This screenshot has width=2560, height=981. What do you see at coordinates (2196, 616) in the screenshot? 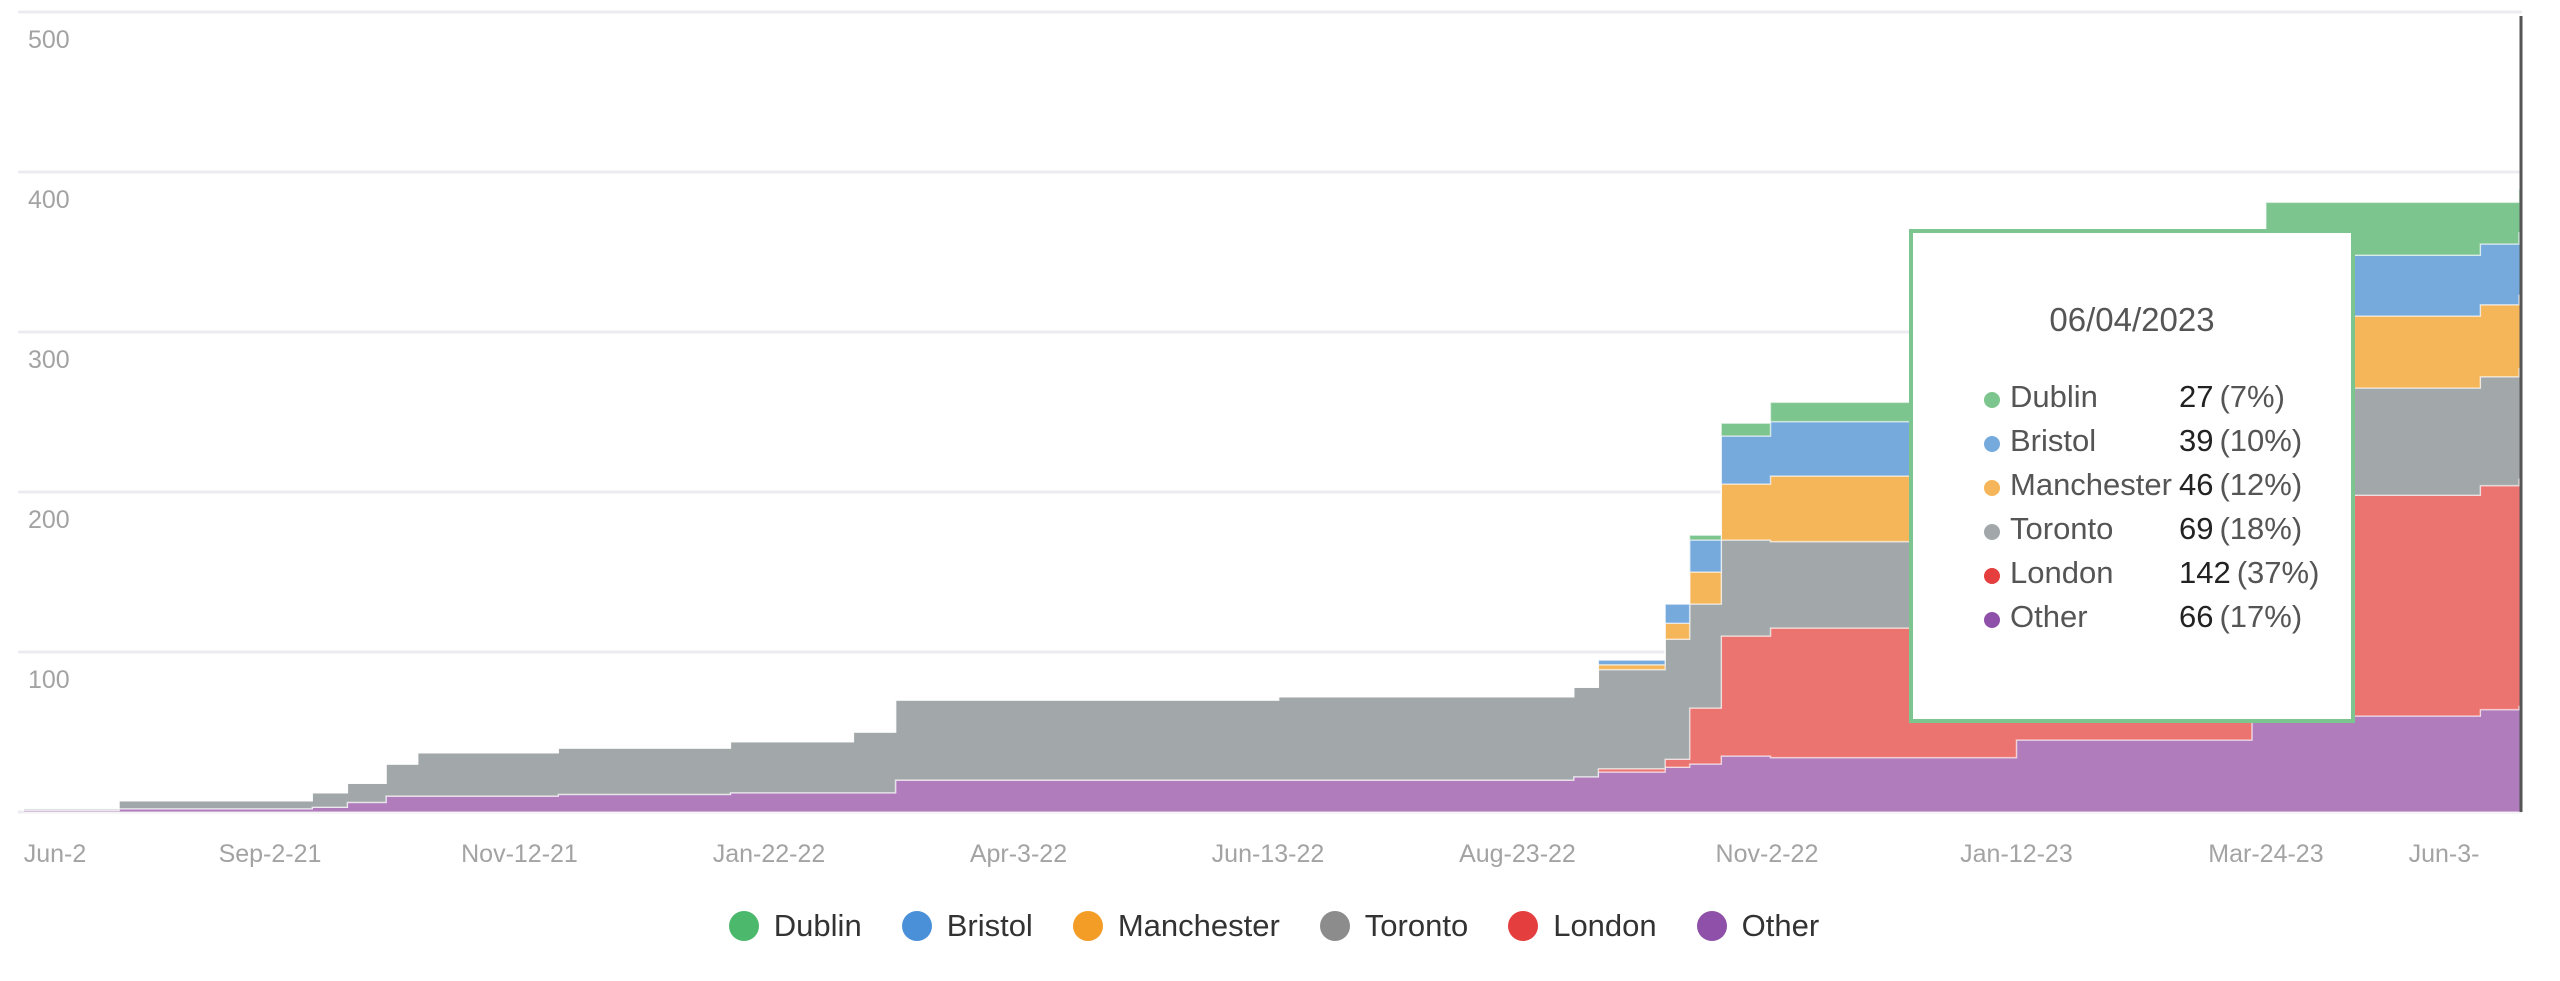
I see `tooltip-value: 66` at bounding box center [2196, 616].